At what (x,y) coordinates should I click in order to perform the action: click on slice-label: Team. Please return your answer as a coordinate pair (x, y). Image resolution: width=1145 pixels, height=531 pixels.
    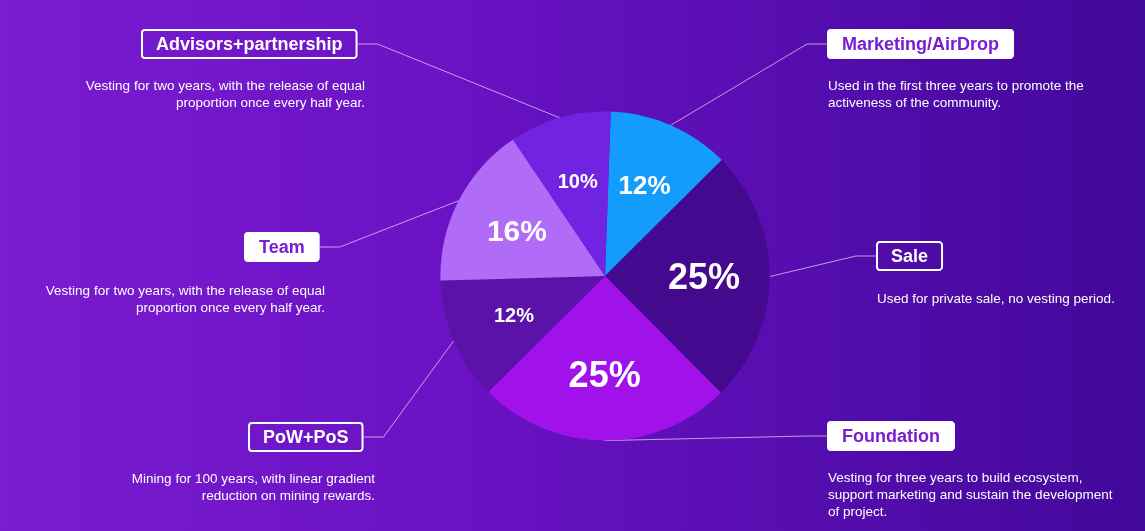
    Looking at the image, I should click on (282, 247).